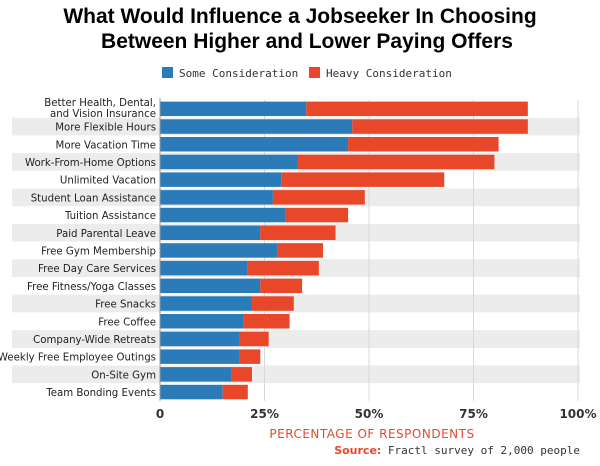  What do you see at coordinates (125, 305) in the screenshot?
I see `category-label: Free Snacks` at bounding box center [125, 305].